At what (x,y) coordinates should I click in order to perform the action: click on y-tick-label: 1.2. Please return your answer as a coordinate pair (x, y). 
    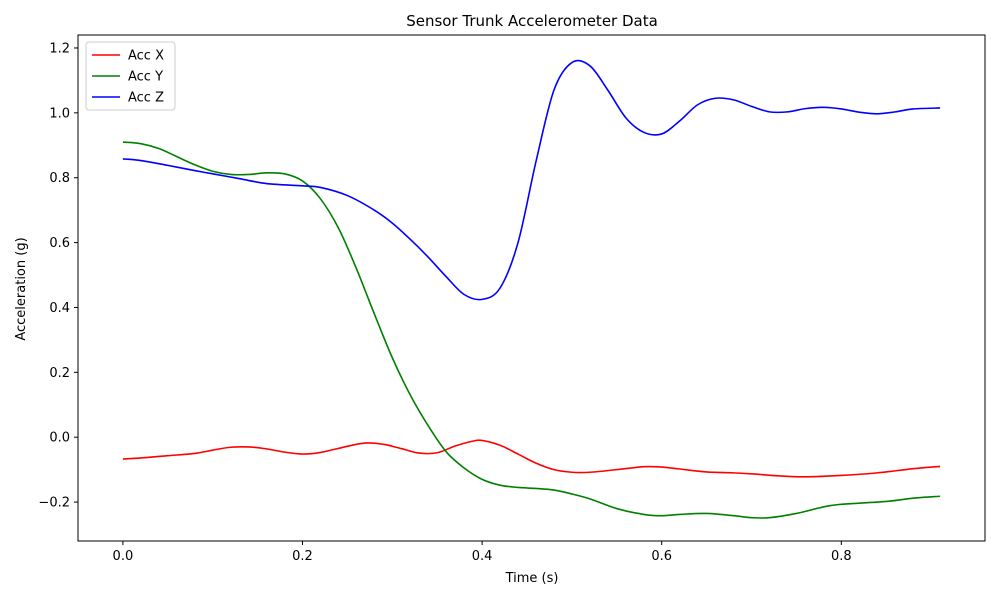
    Looking at the image, I should click on (59, 48).